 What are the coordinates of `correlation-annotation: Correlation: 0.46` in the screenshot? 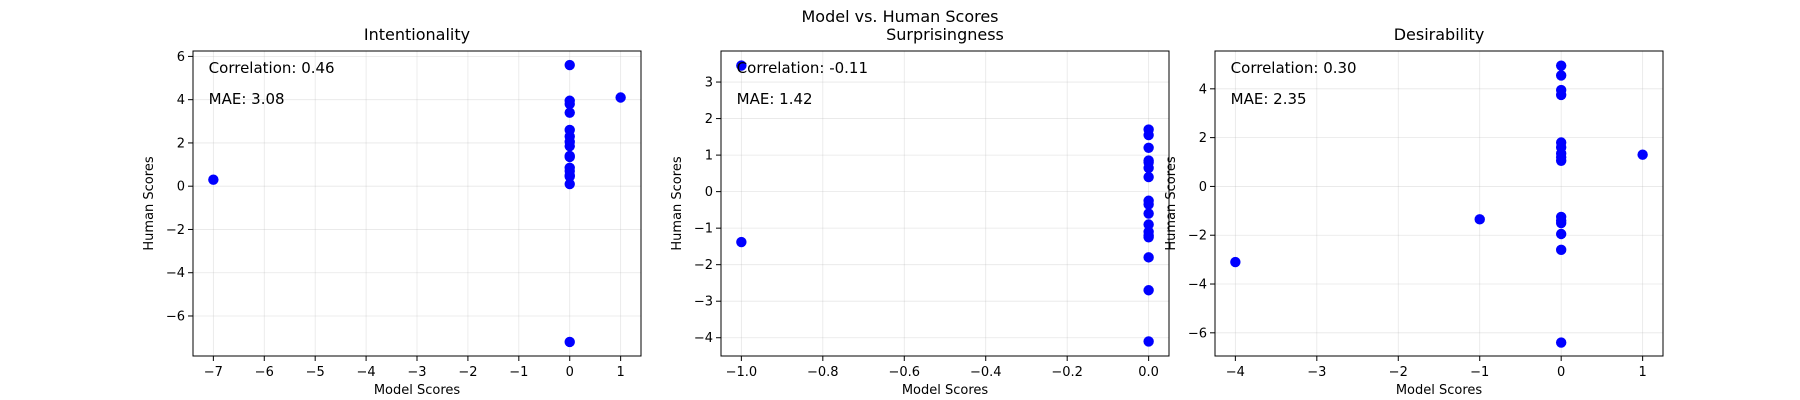 It's located at (272, 68).